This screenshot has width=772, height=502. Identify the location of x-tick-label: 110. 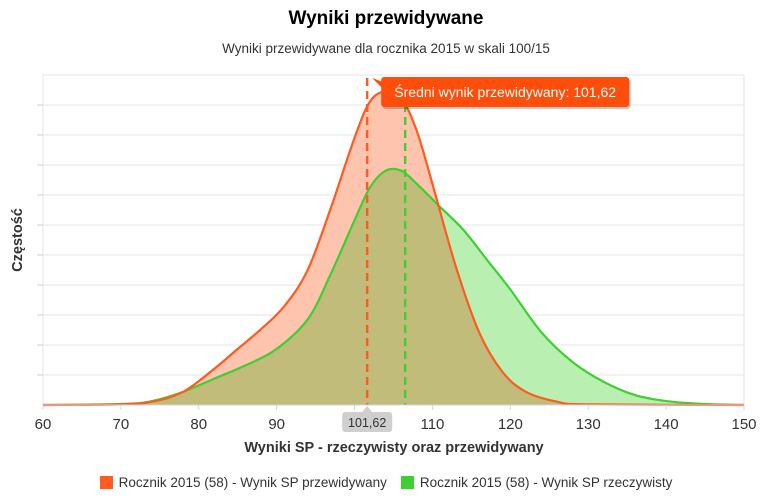
(432, 424).